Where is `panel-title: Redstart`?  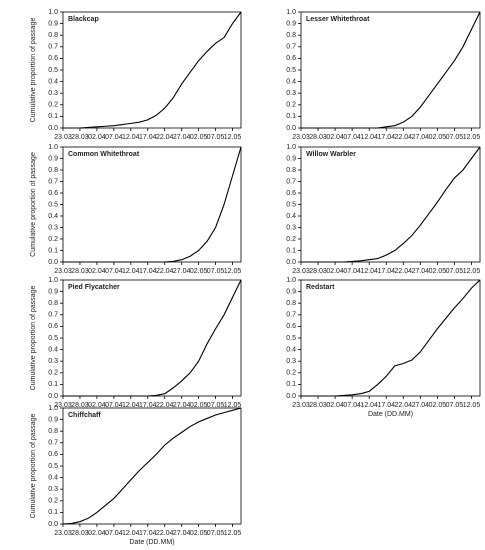
panel-title: Redstart is located at coordinates (320, 287).